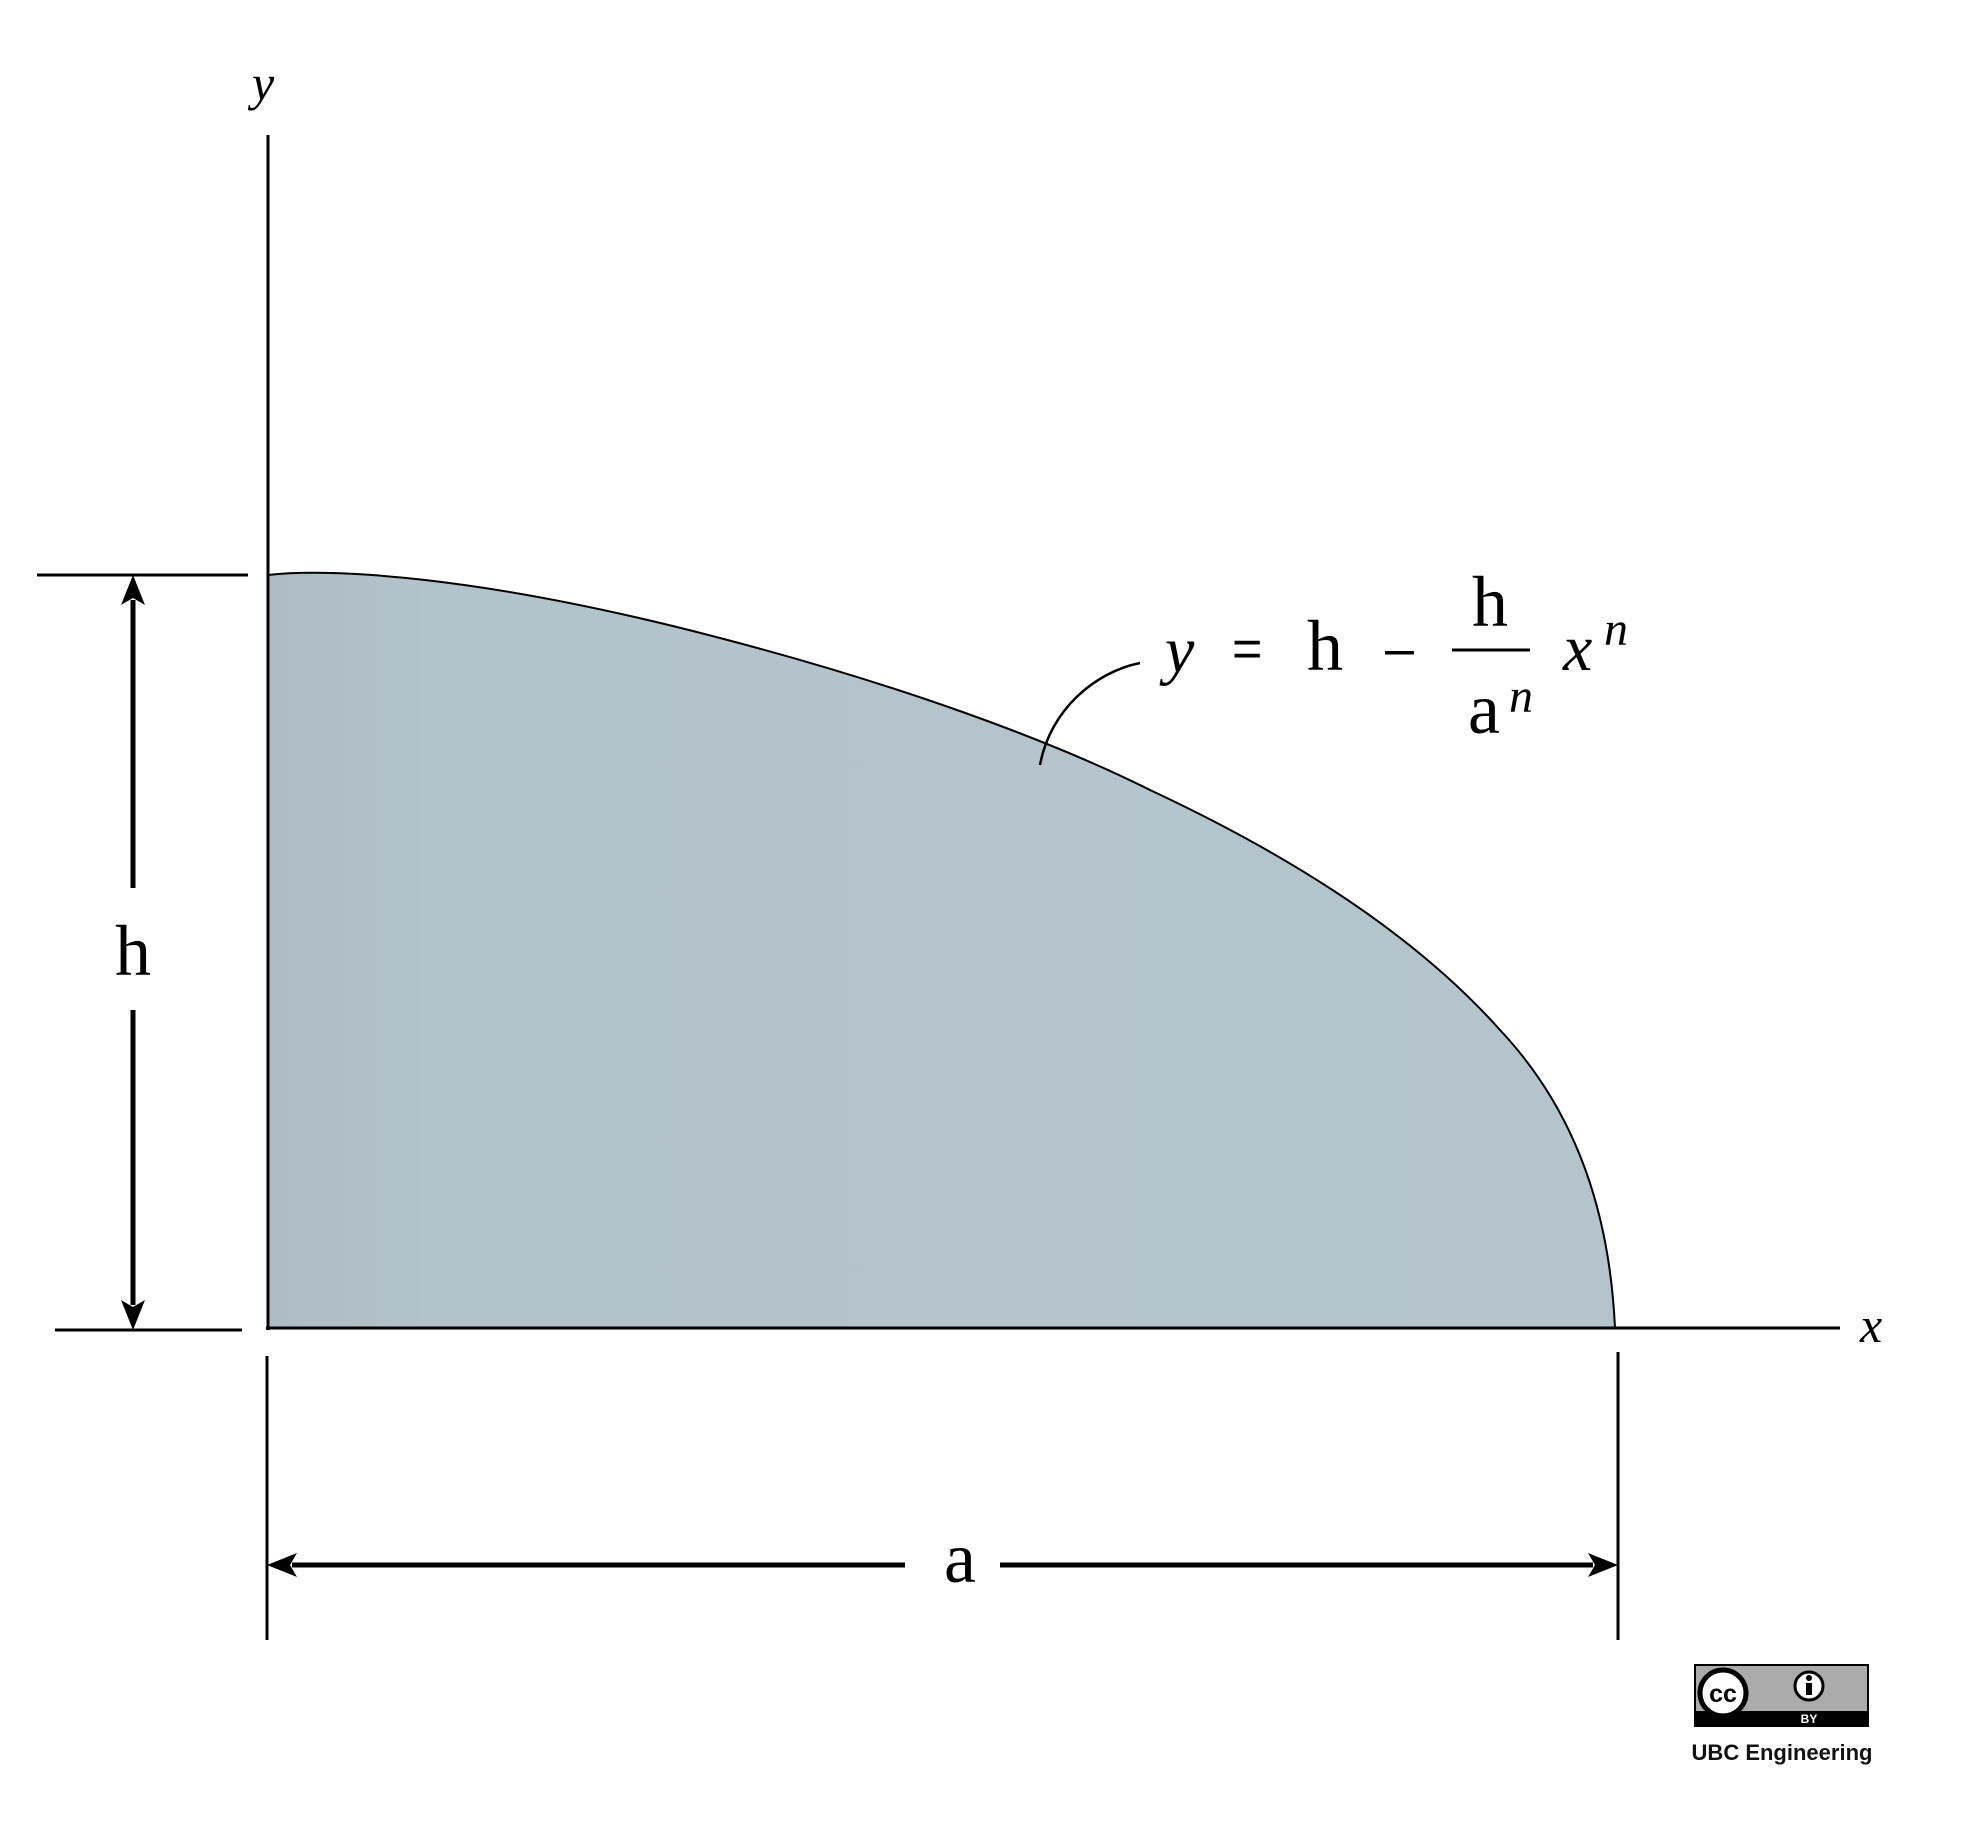 This screenshot has height=1835, width=1964. Describe the element at coordinates (261, 83) in the screenshot. I see `y-axis-label: y` at that location.